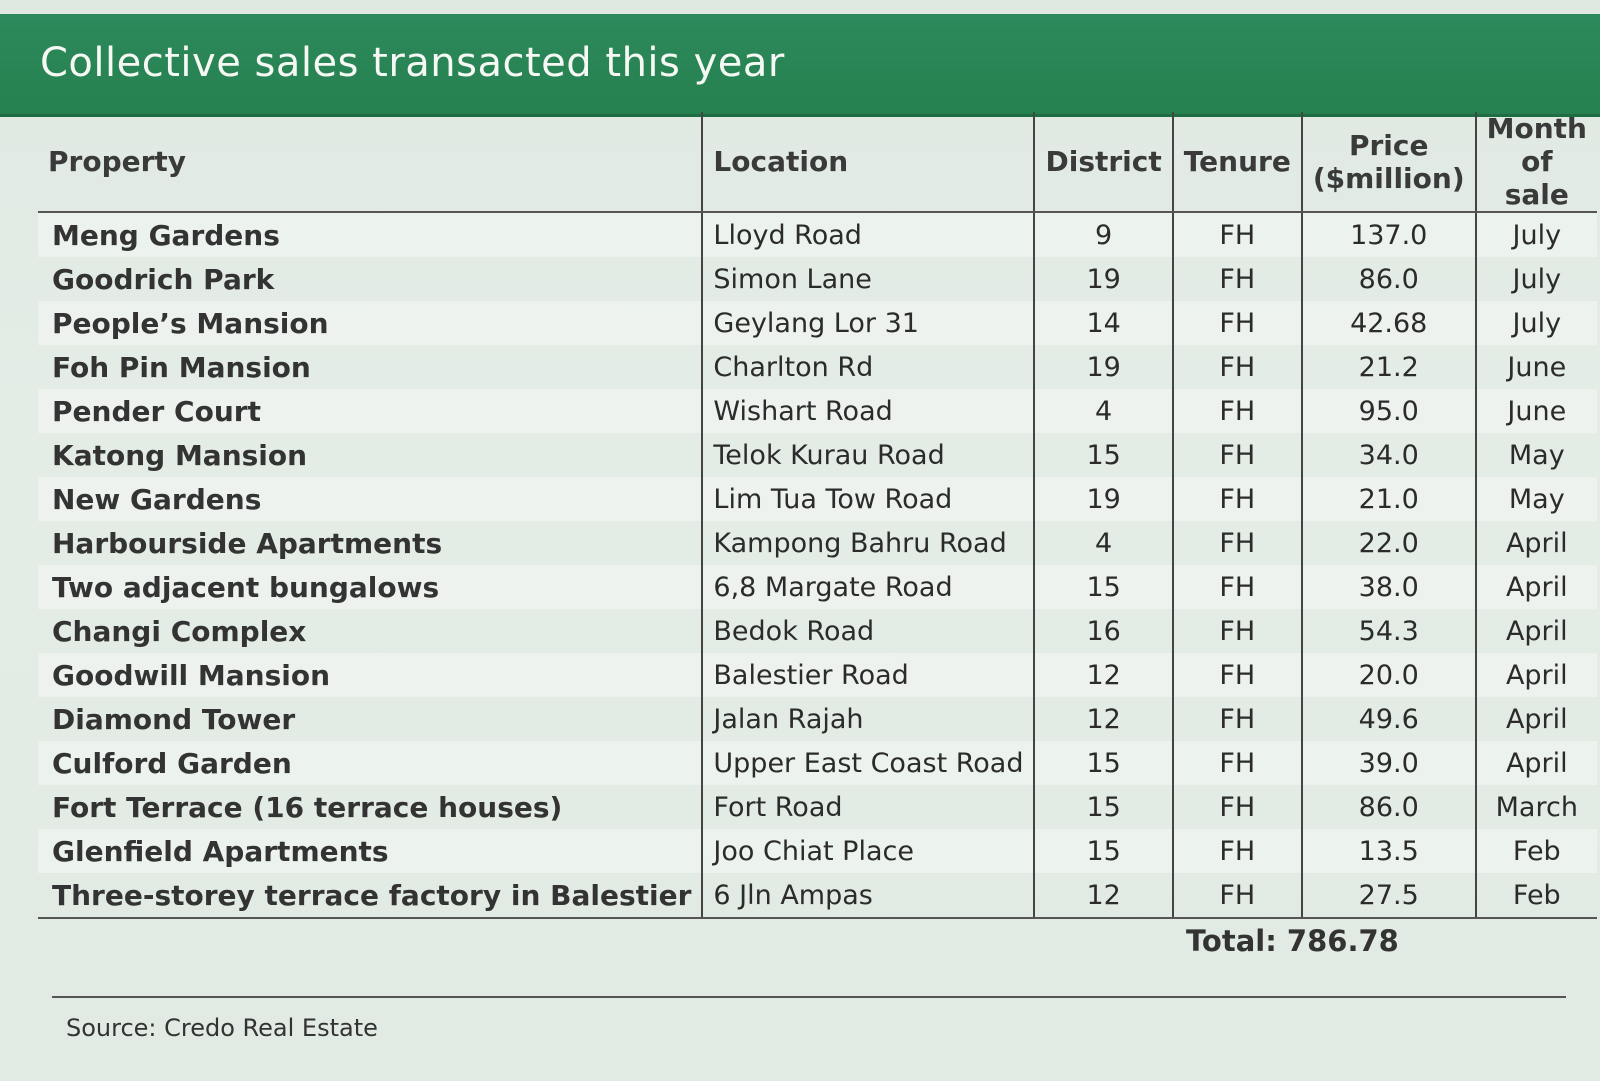 The height and width of the screenshot is (1081, 1600). I want to click on table-row: Goodrich Park Simon Lane 19 FH 86.0 July, so click(817, 279).